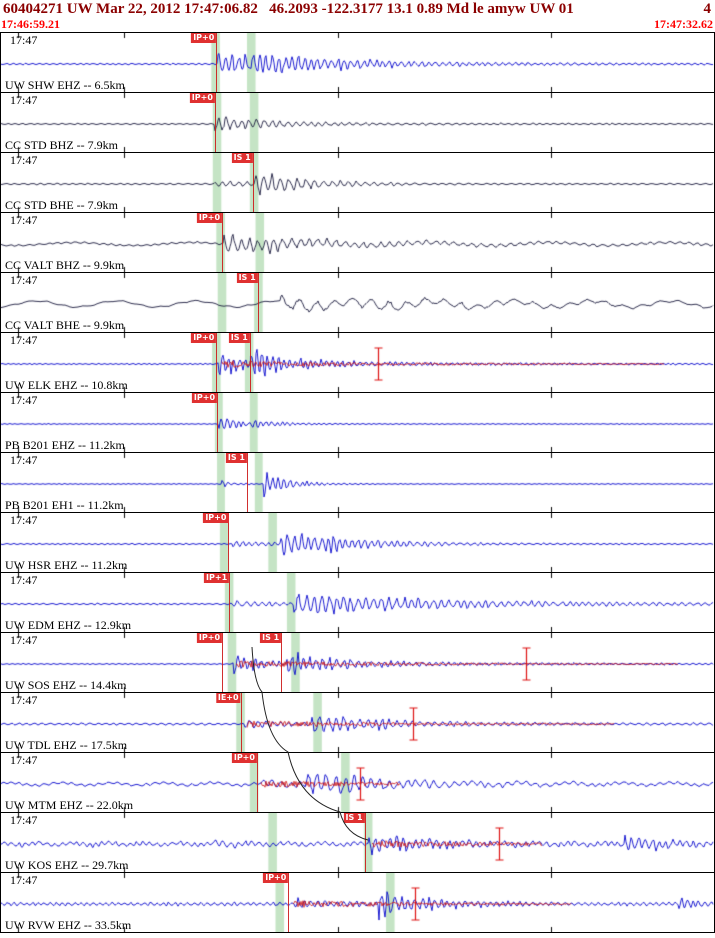  I want to click on trace-panel: 17:47 UW MTM EHZ -- 22.0km IP+0, so click(357, 782).